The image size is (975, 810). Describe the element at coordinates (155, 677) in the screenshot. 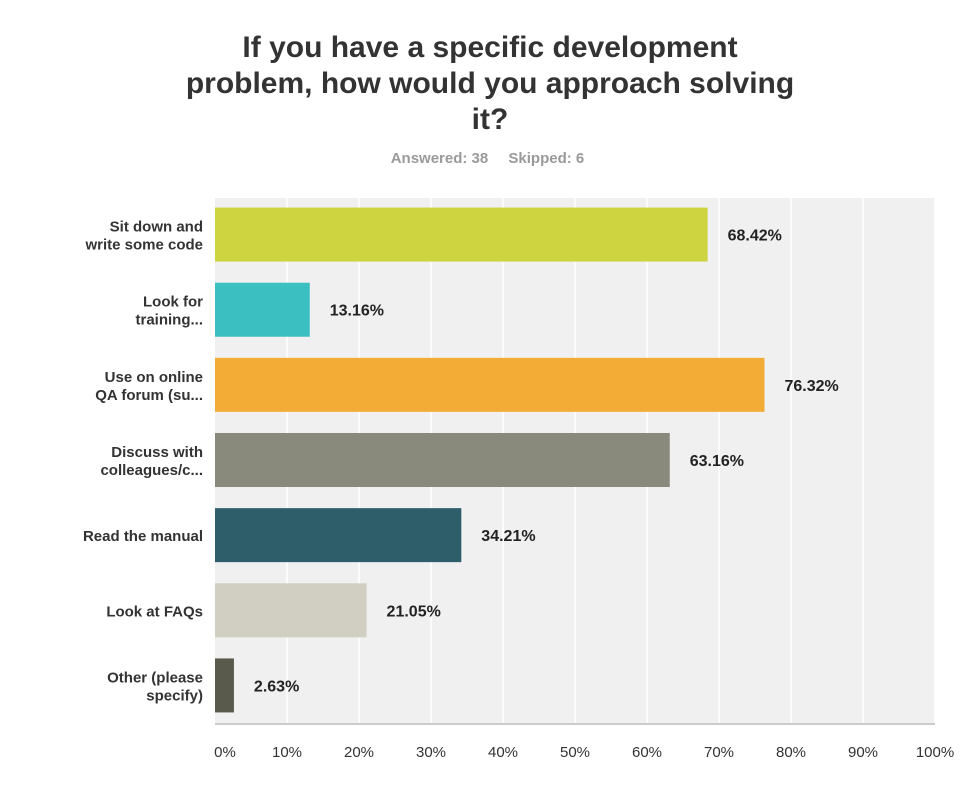

I see `category-label-line: Other (please` at that location.